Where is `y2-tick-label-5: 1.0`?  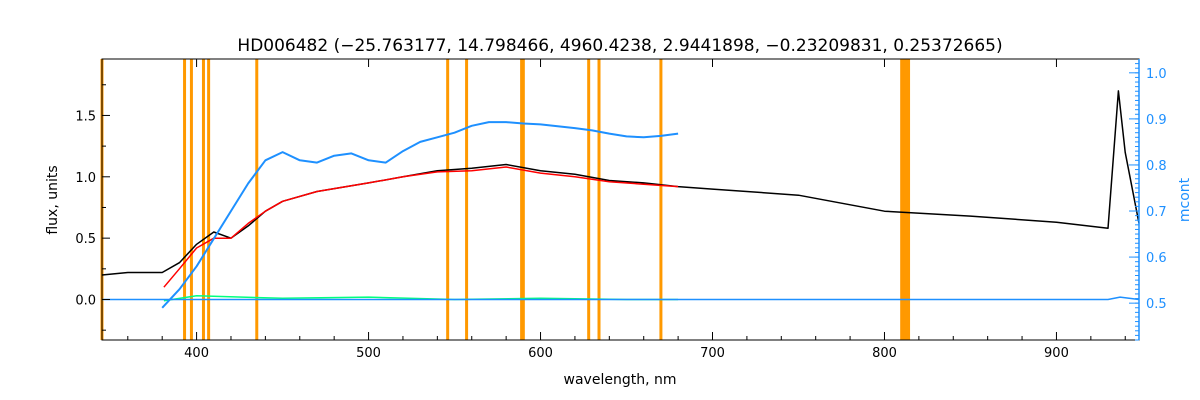 y2-tick-label-5: 1.0 is located at coordinates (1156, 74).